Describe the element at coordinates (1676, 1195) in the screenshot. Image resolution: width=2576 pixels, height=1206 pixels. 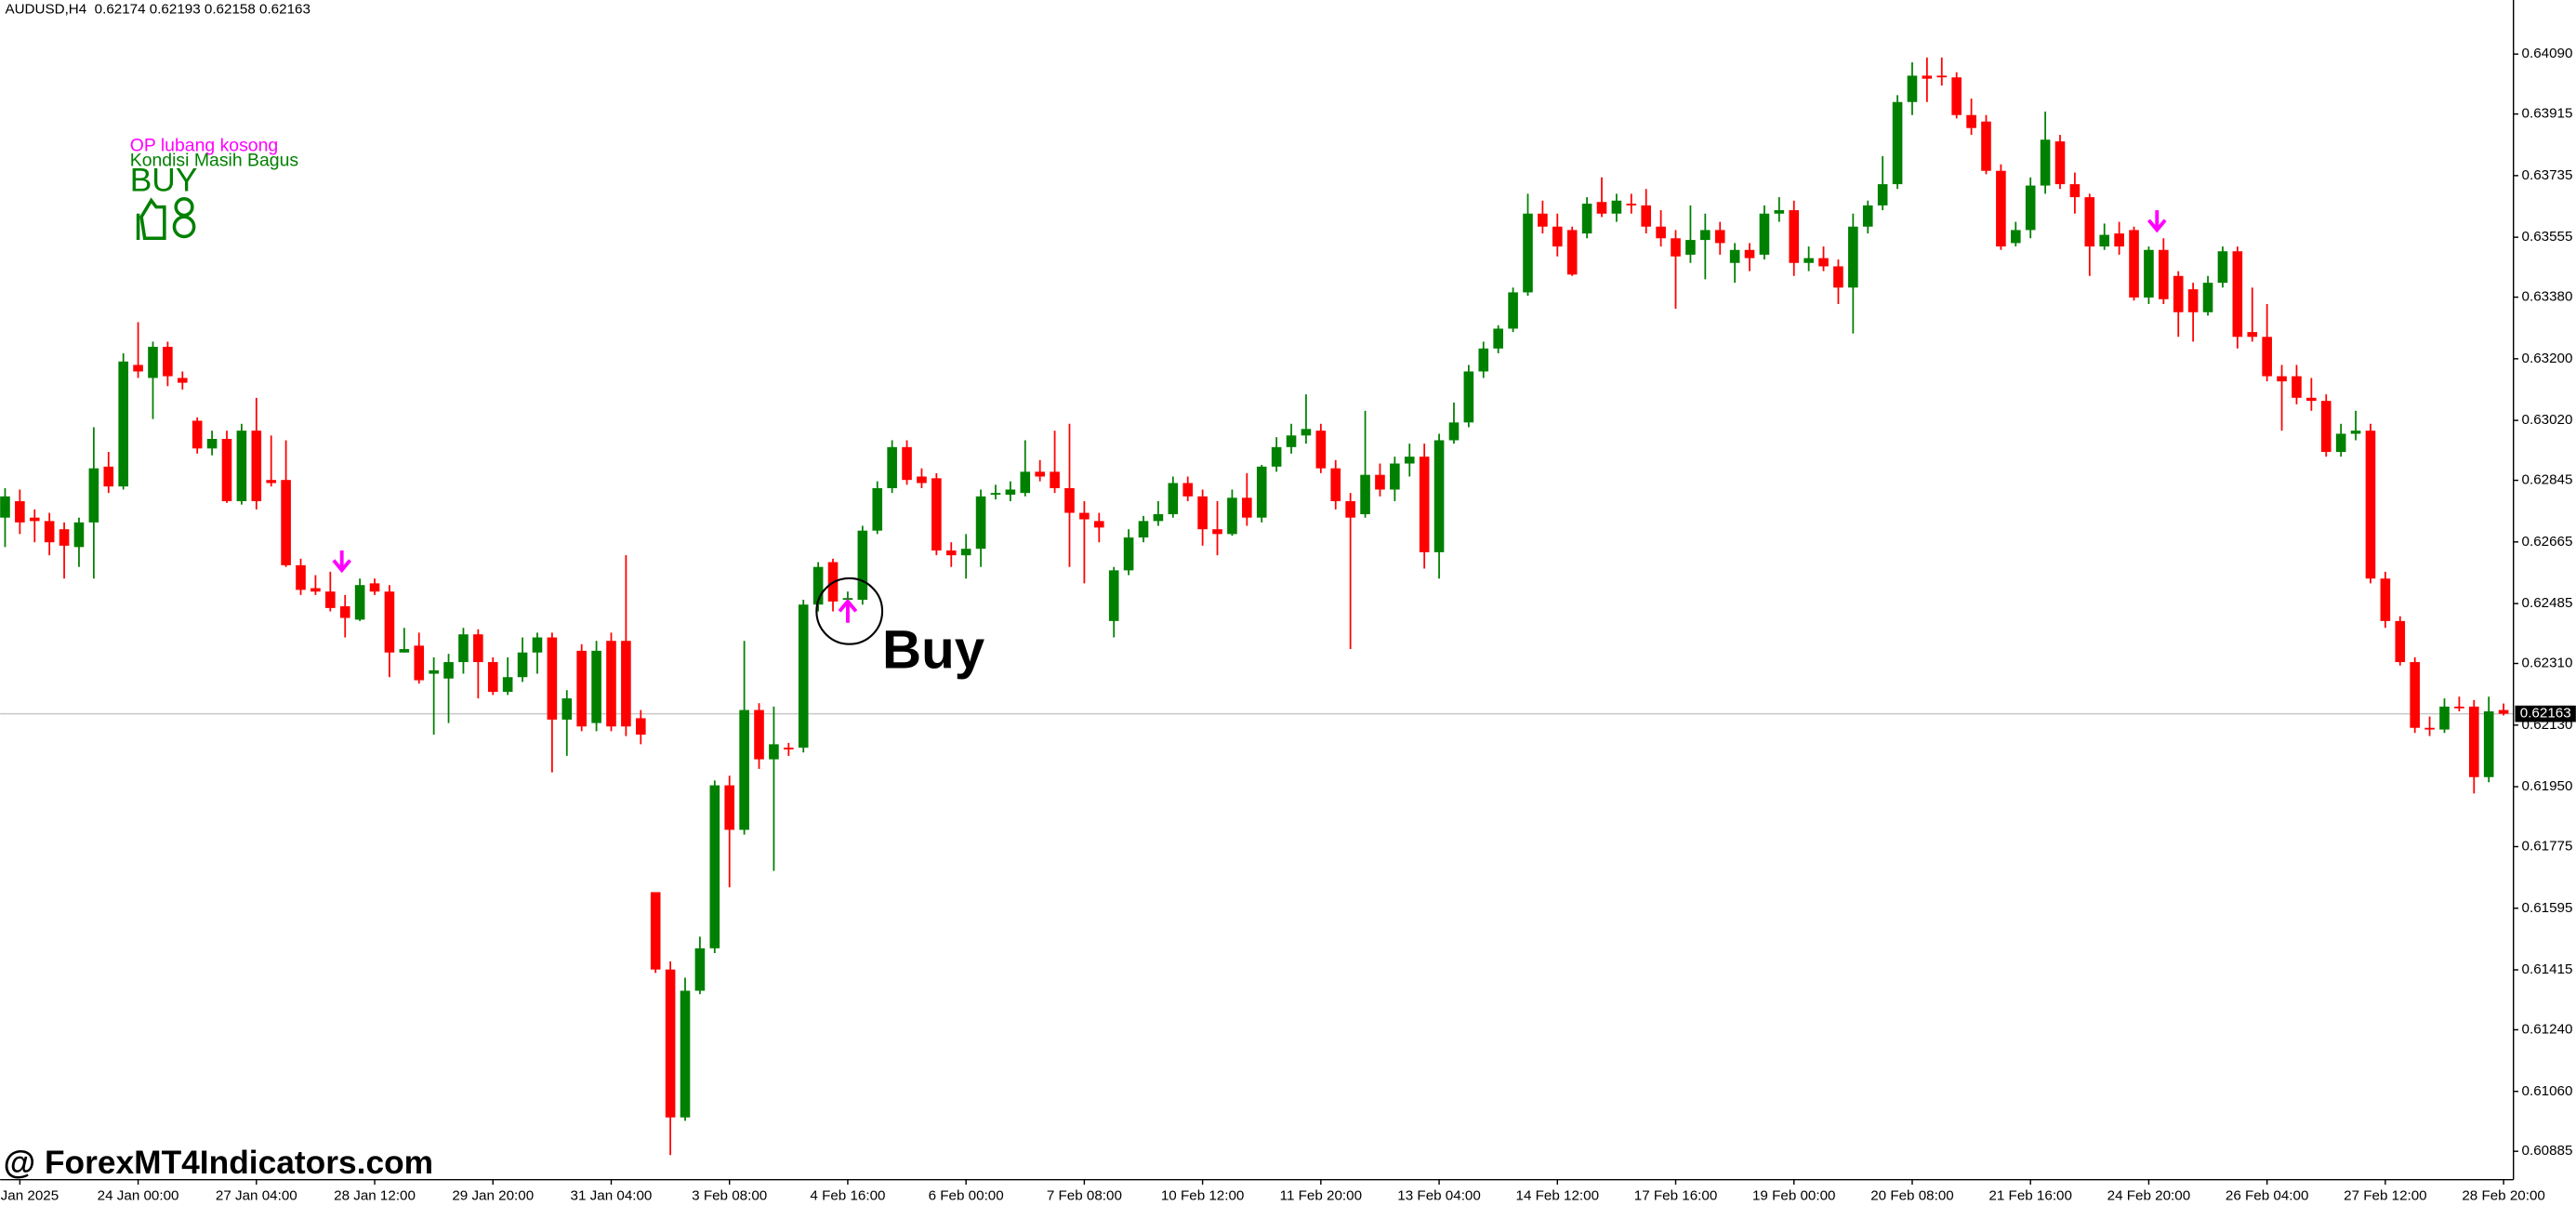
I see `x-tick-label: 17 Feb 16:00` at that location.